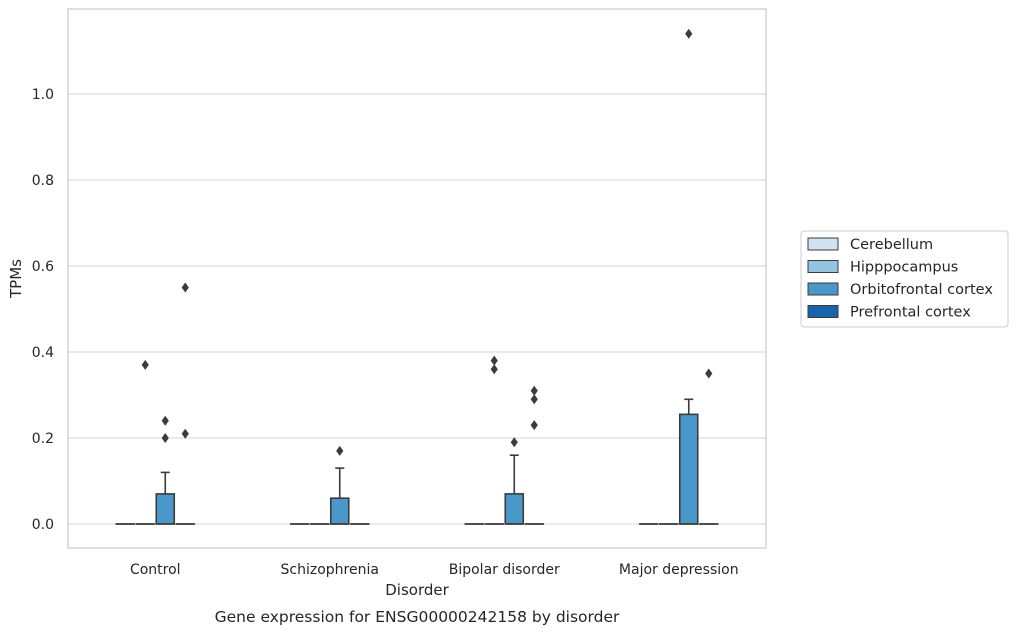 The height and width of the screenshot is (634, 1018). I want to click on legend-frame, so click(904, 279).